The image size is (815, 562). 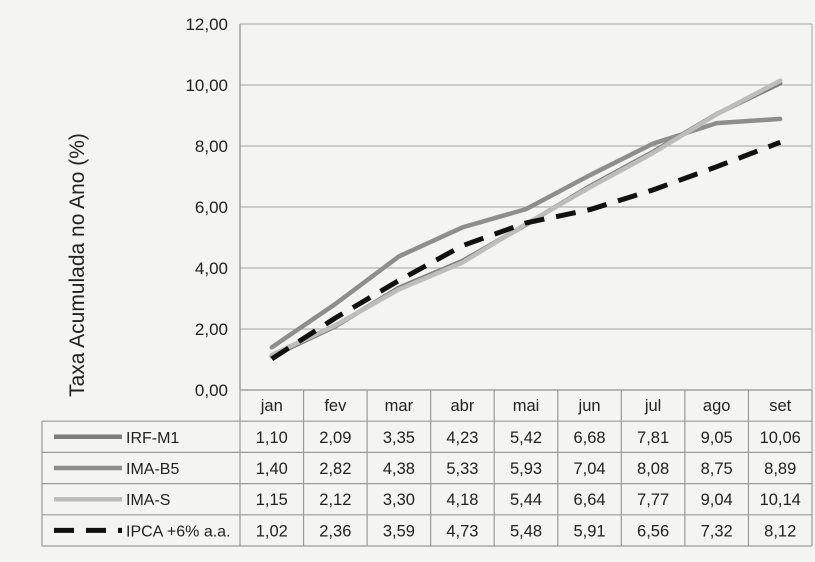 I want to click on series-name: IRF-M1, so click(x=152, y=438).